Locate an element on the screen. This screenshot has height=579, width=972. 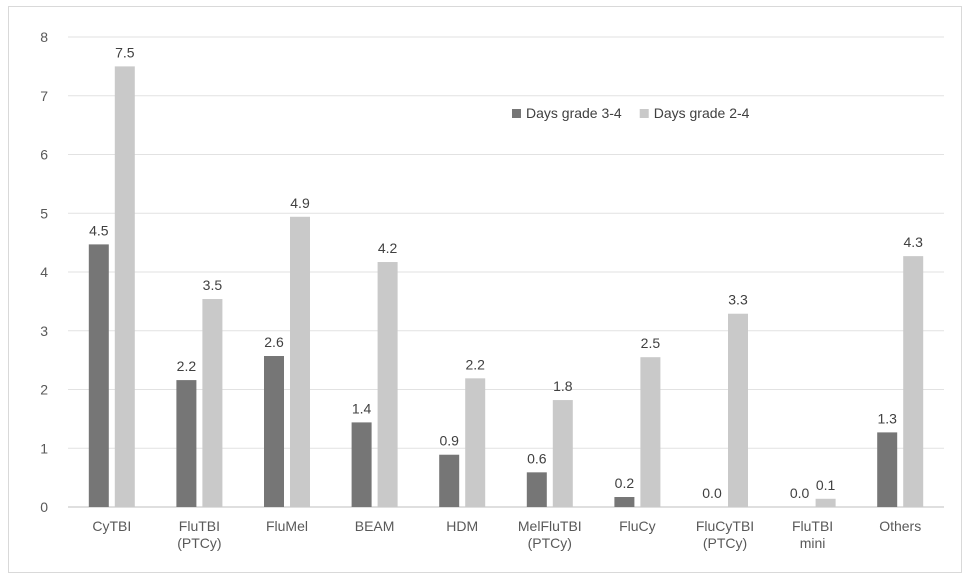
x-tick-label: MelFluTBI (PTCy) is located at coordinates (550, 534).